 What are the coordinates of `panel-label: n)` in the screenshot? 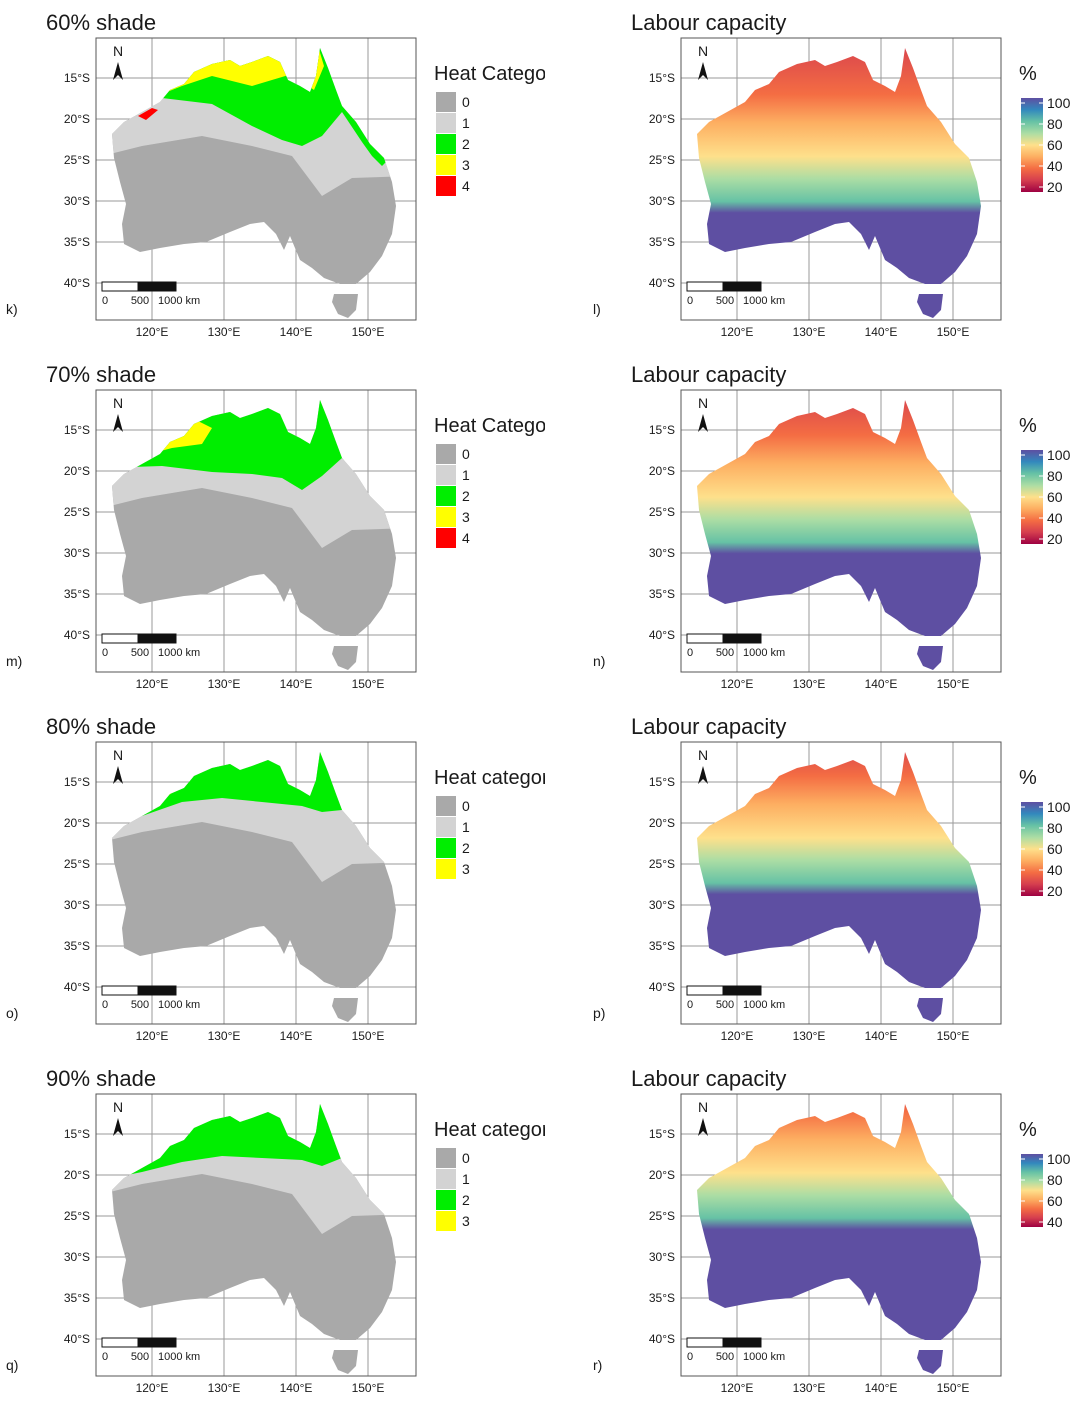 It's located at (599, 661).